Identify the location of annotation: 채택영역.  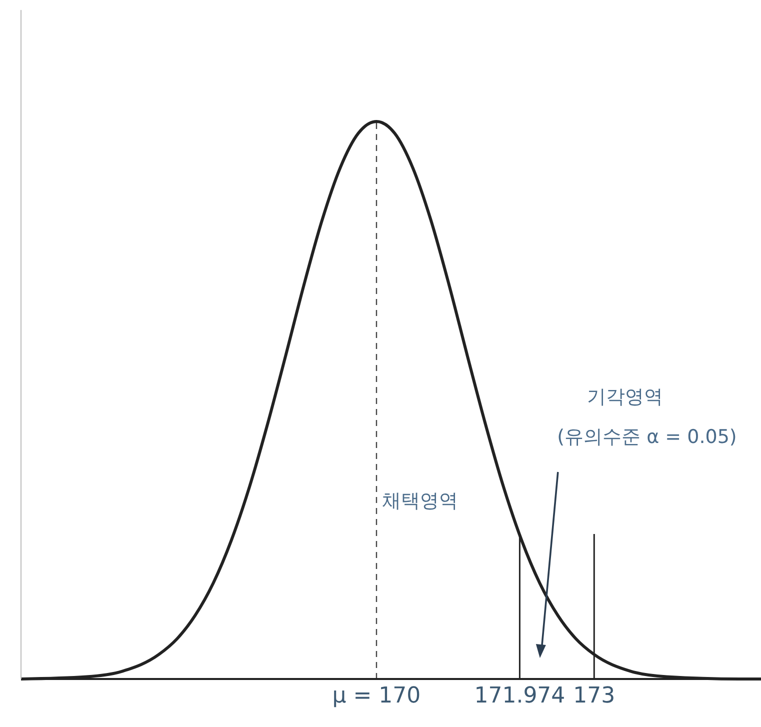
(420, 501).